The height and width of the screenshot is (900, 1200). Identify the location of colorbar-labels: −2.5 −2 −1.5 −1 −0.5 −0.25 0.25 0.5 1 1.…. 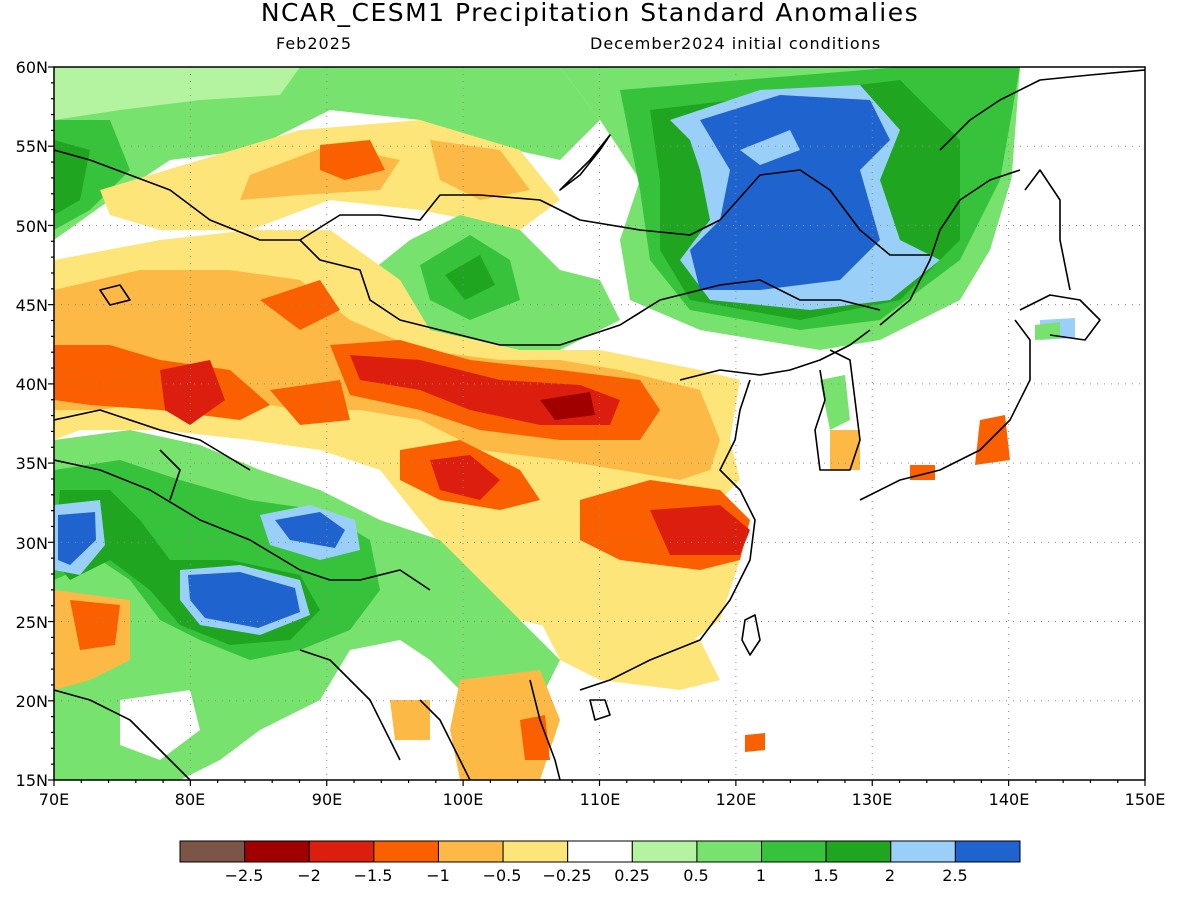
(596, 875).